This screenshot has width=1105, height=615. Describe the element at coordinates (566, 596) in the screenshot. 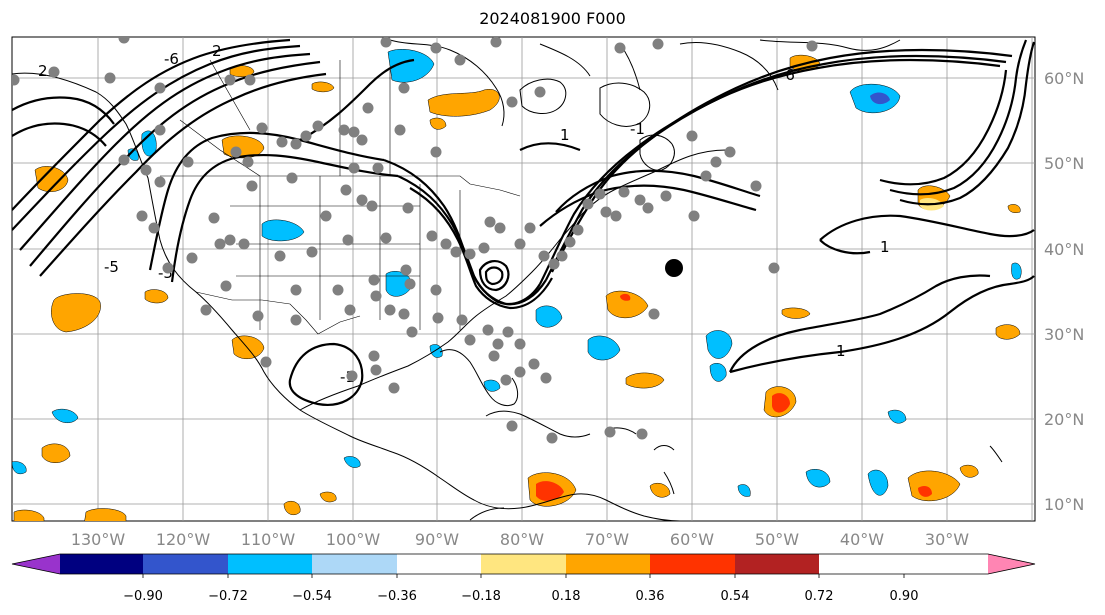

I see `colorbar-tick-label: 0.18` at that location.